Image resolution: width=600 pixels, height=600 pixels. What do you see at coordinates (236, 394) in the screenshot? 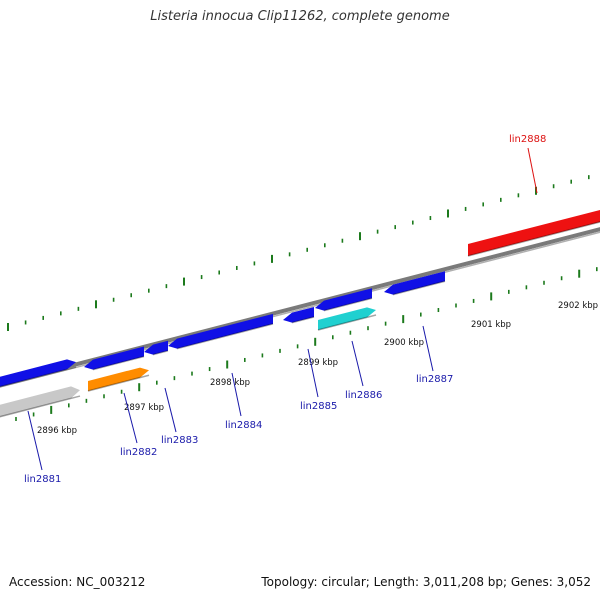
I see `leader-lin2884` at bounding box center [236, 394].